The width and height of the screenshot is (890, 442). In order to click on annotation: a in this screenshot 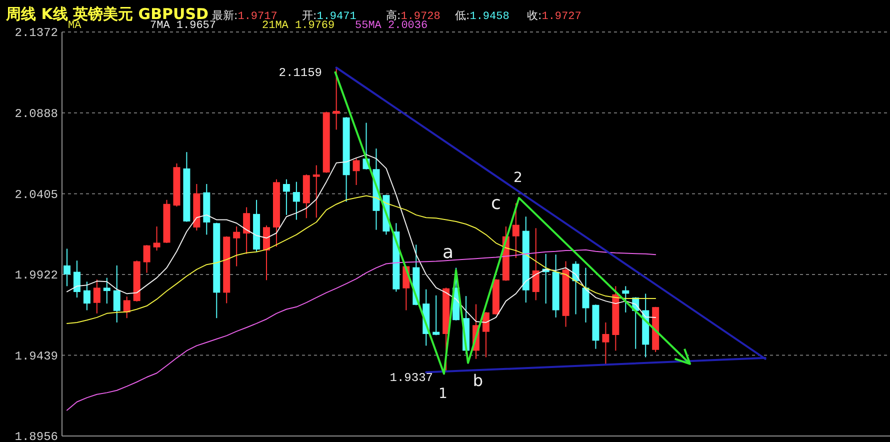, I will do `click(448, 252)`.